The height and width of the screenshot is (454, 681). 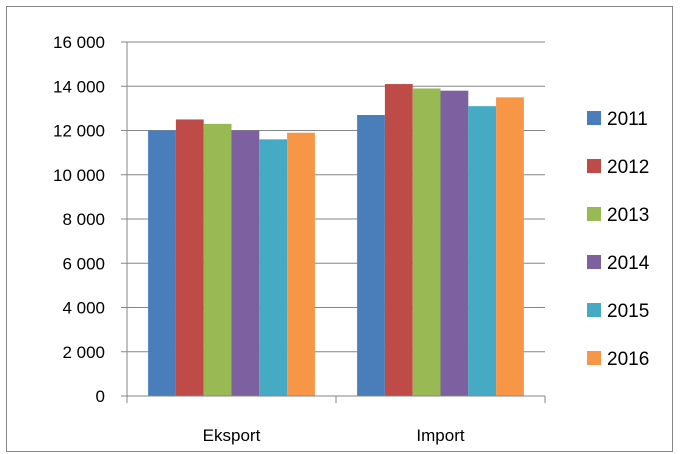 What do you see at coordinates (628, 215) in the screenshot?
I see `legend-label-2013: 2013` at bounding box center [628, 215].